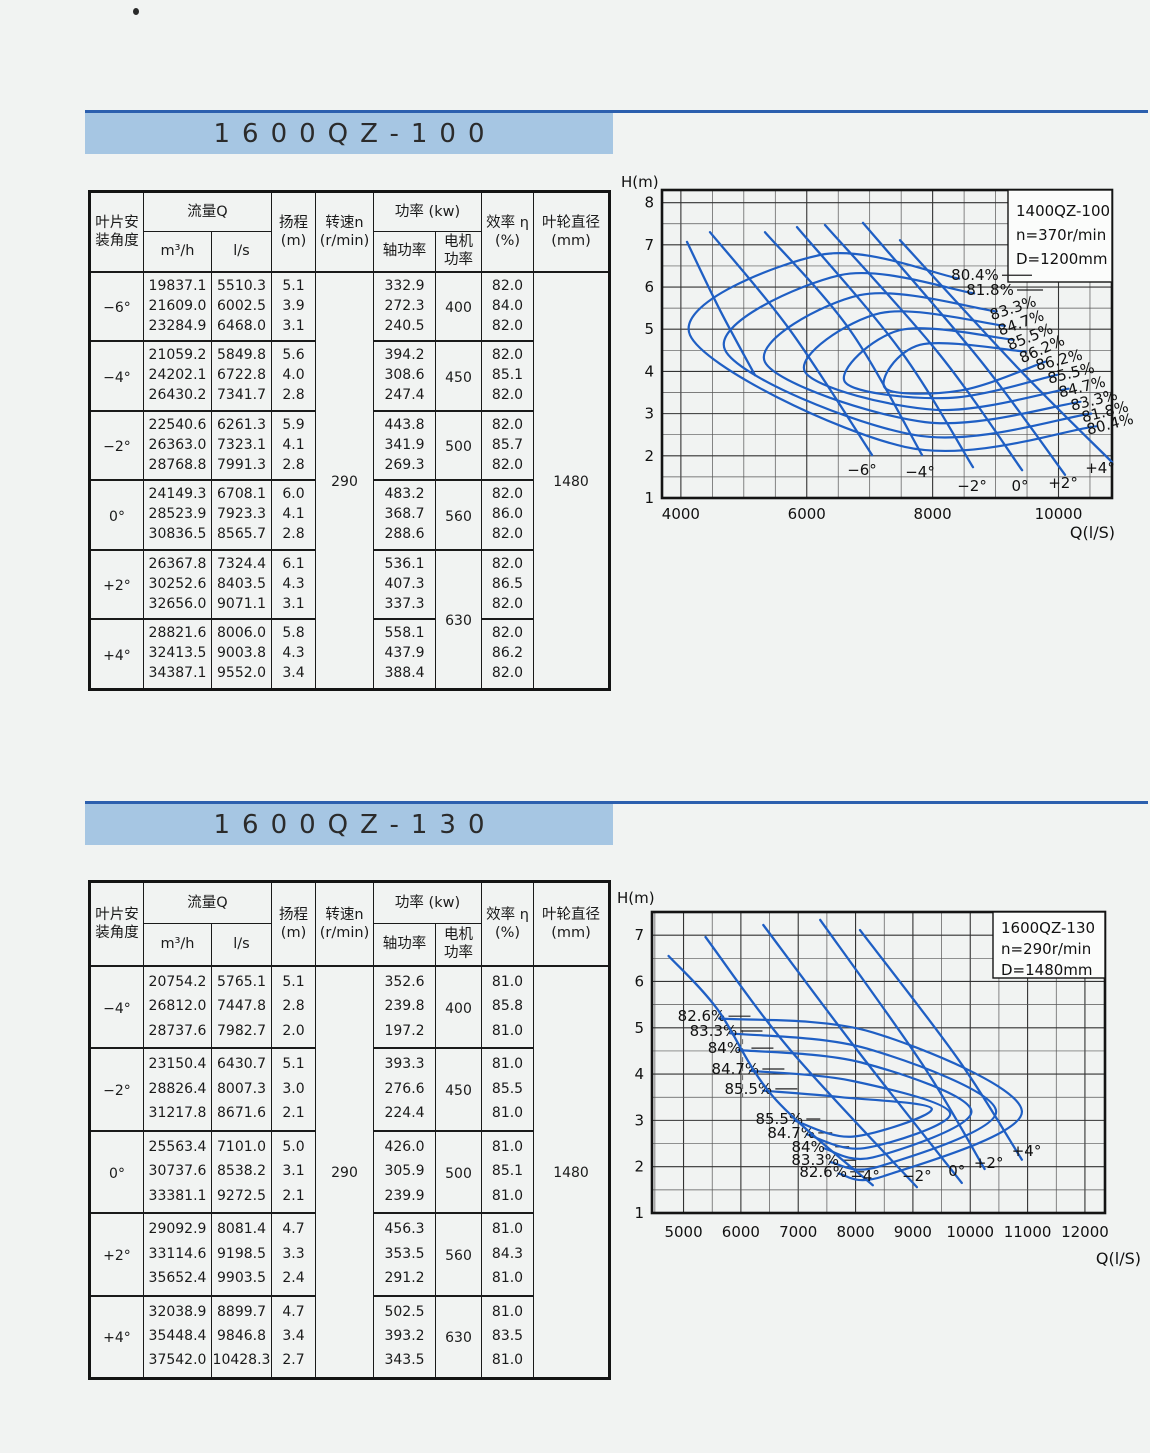 This screenshot has width=1150, height=1453. What do you see at coordinates (241, 677) in the screenshot?
I see `cell-flow-ls: 9552.0` at bounding box center [241, 677].